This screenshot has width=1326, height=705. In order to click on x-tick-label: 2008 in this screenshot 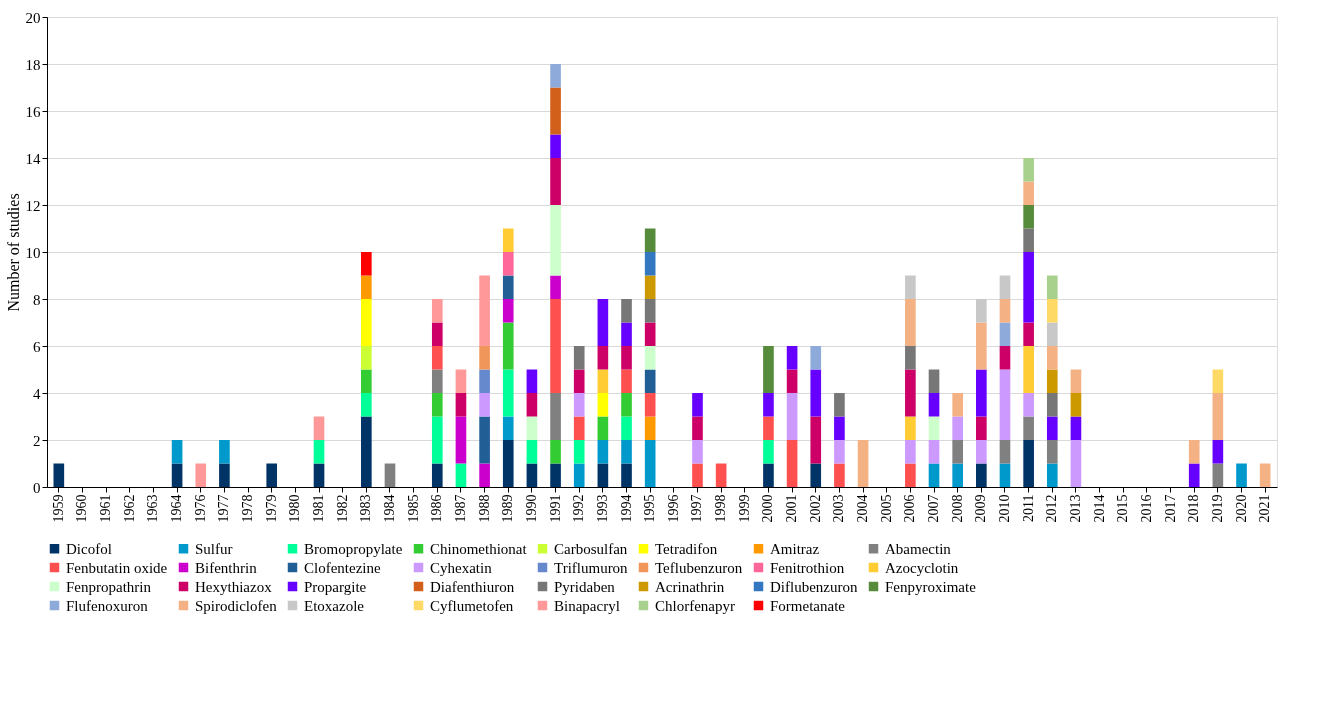, I will do `click(957, 508)`.